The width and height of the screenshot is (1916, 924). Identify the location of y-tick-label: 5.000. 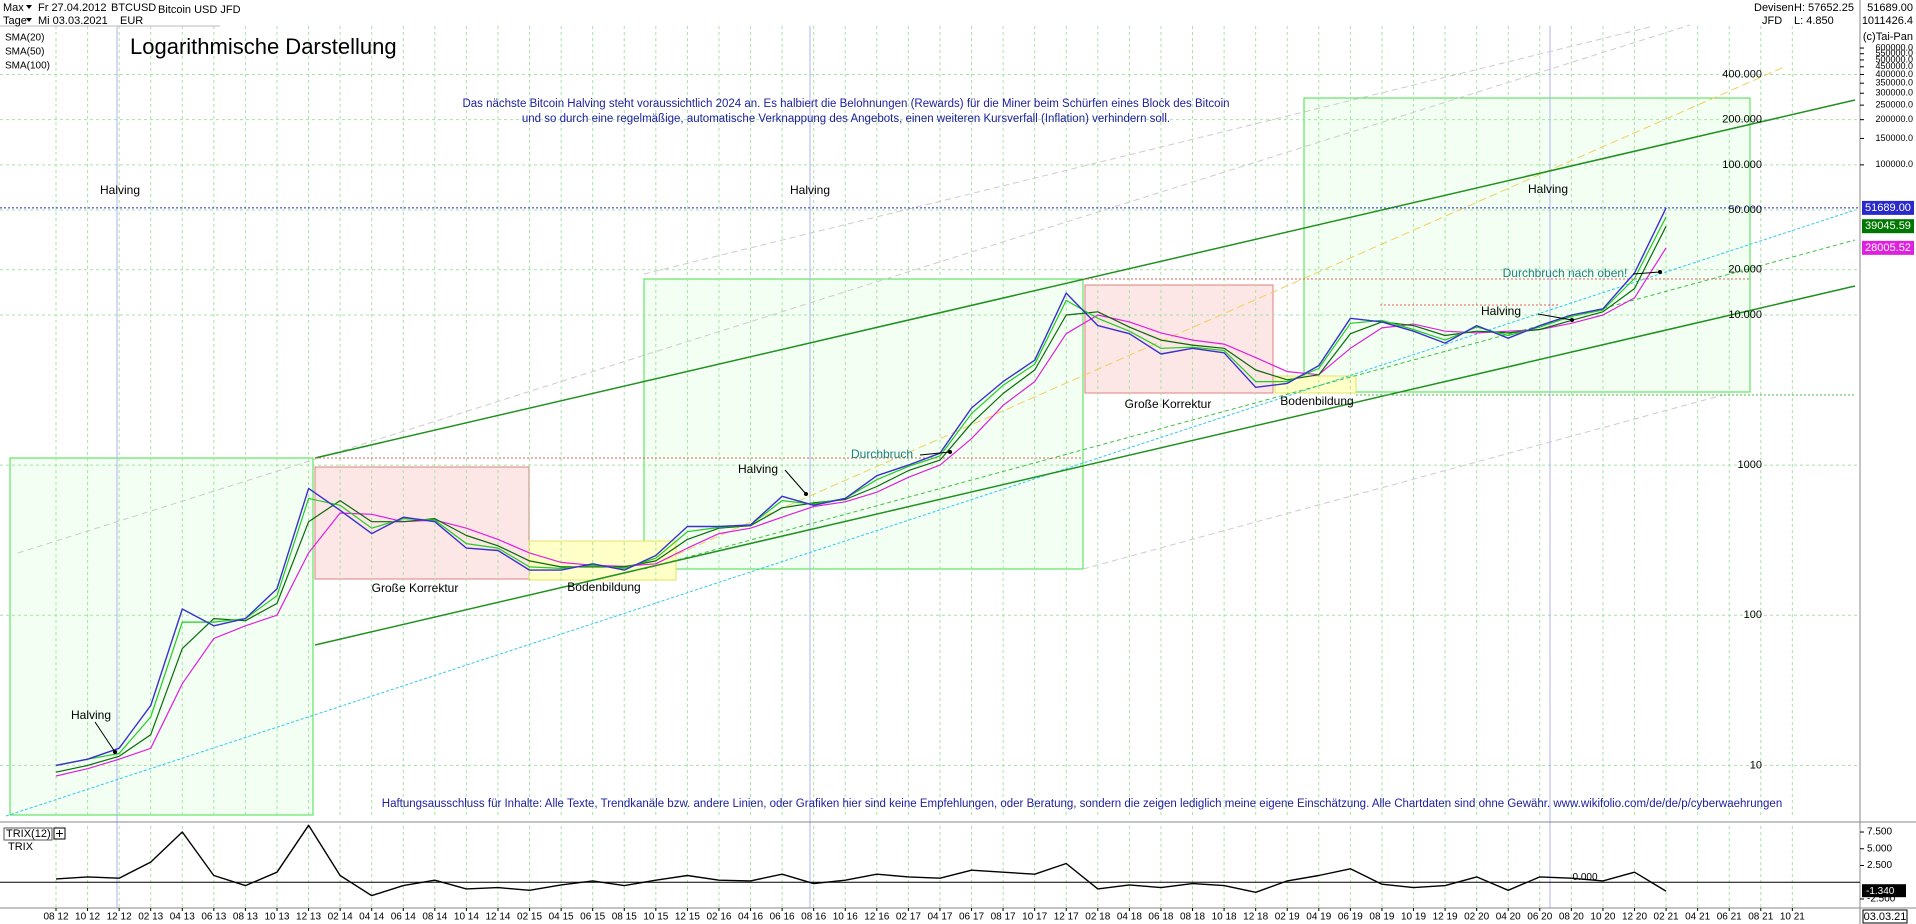
(1879, 848).